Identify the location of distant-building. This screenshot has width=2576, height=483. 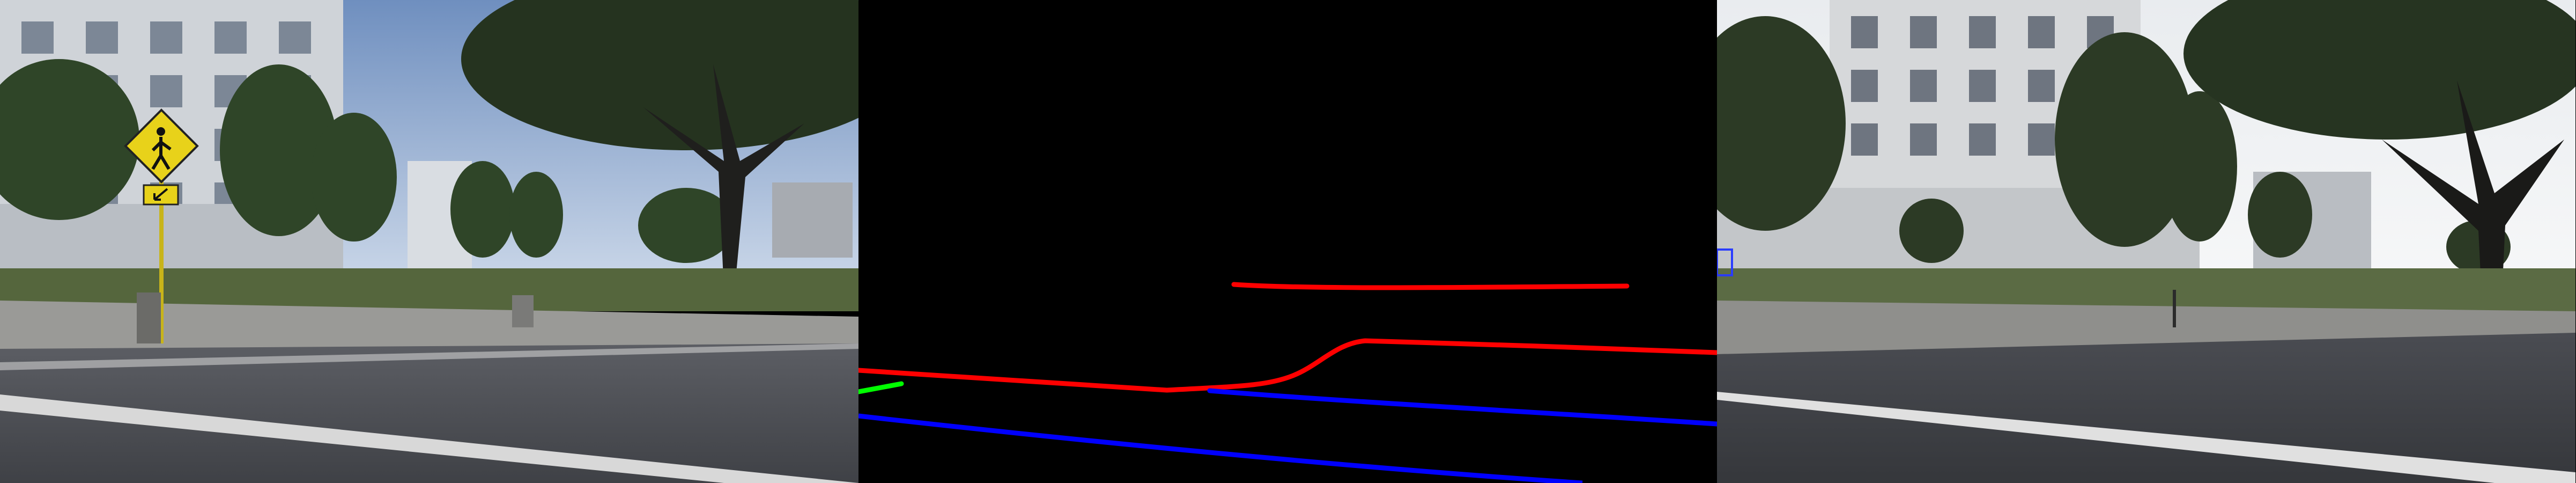
(812, 220).